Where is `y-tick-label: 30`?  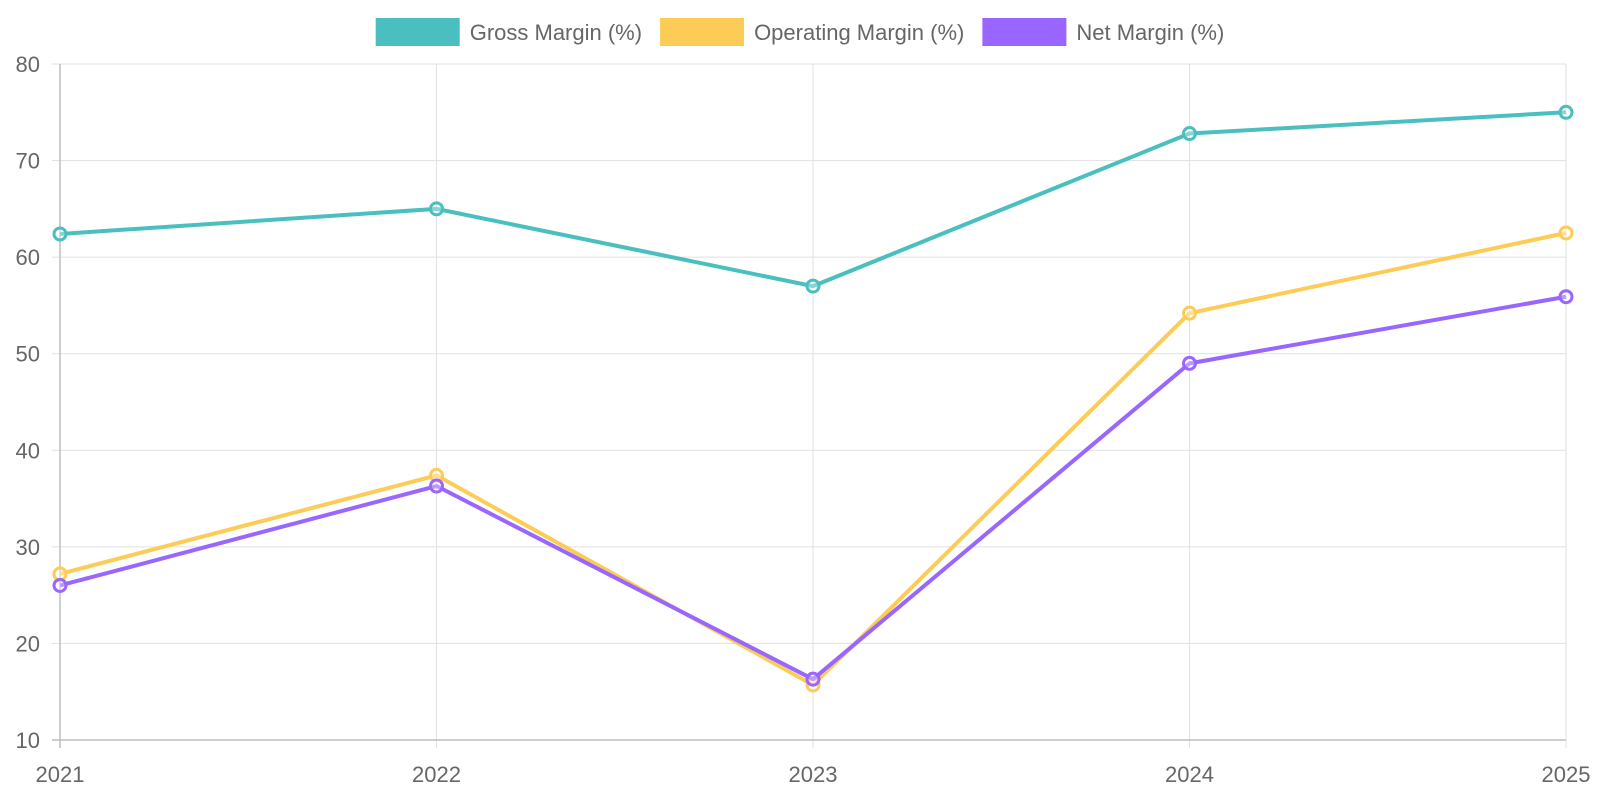 y-tick-label: 30 is located at coordinates (28, 547).